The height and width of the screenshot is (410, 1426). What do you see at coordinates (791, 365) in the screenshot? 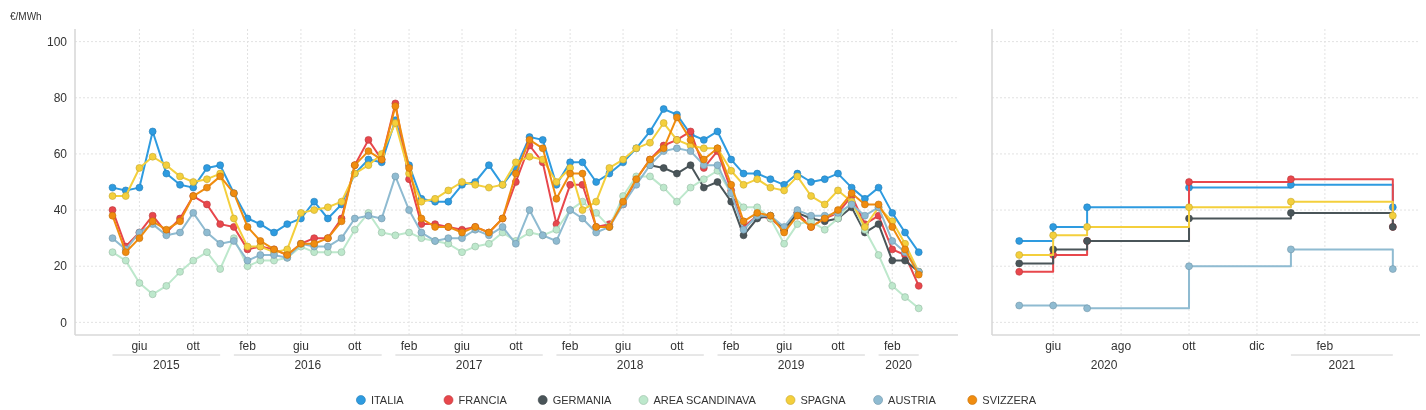
I see `text: 2019` at bounding box center [791, 365].